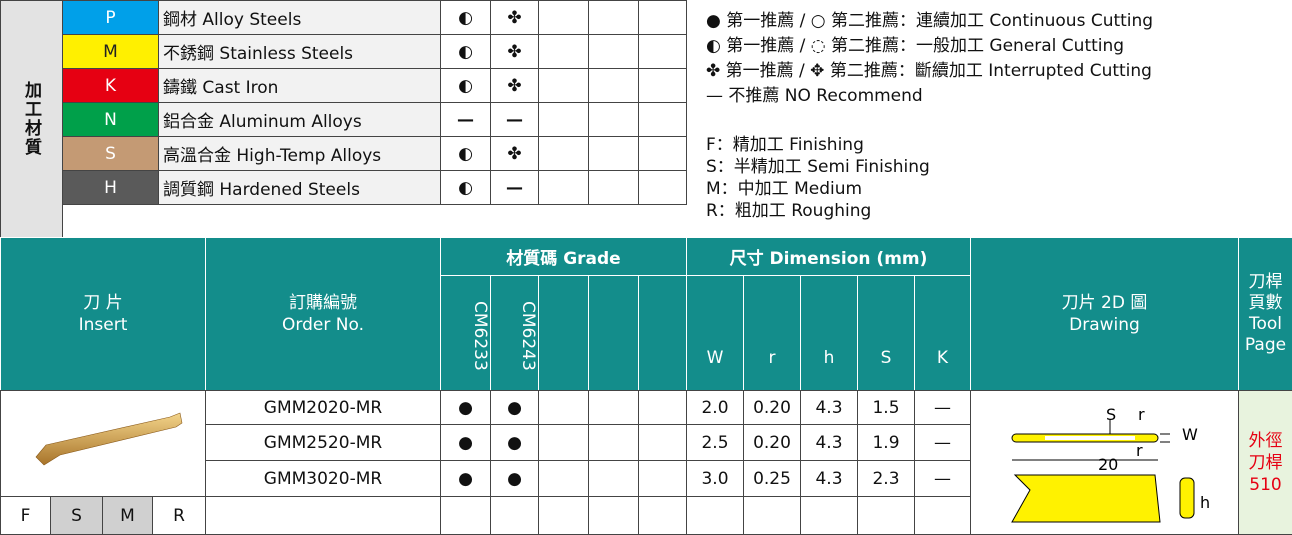 This screenshot has width=1292, height=535. I want to click on grade-name: CM6243, so click(514, 333).